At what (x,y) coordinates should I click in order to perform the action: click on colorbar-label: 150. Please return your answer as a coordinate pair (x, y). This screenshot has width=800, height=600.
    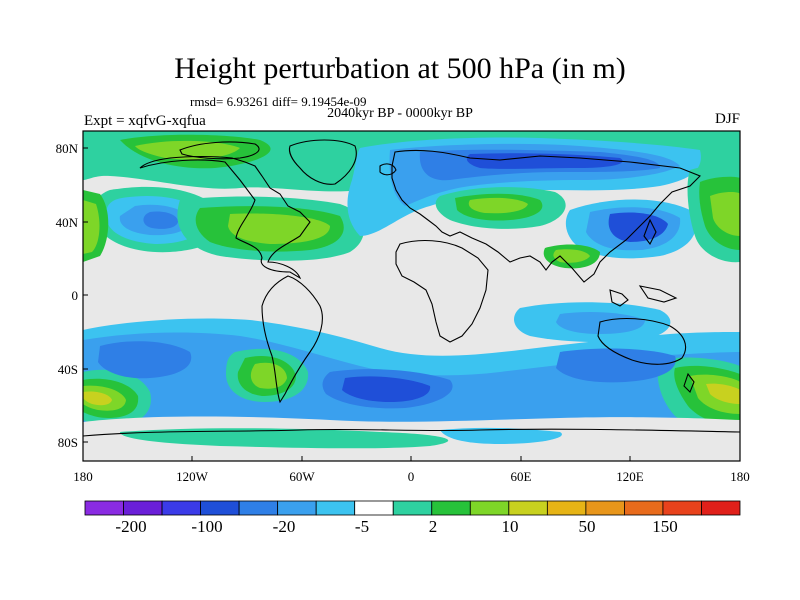
    Looking at the image, I should click on (665, 526).